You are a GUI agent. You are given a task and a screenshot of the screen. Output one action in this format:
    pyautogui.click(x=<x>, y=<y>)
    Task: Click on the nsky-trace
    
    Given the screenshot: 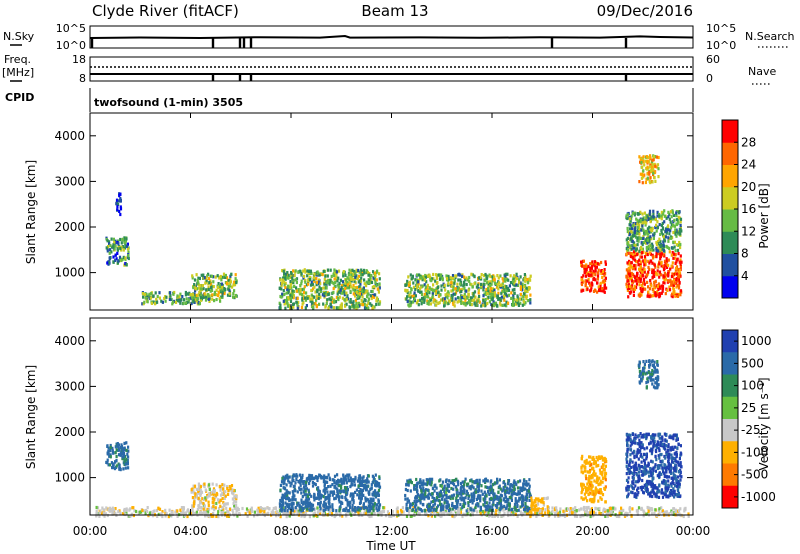 What is the action you would take?
    pyautogui.click(x=391, y=37)
    